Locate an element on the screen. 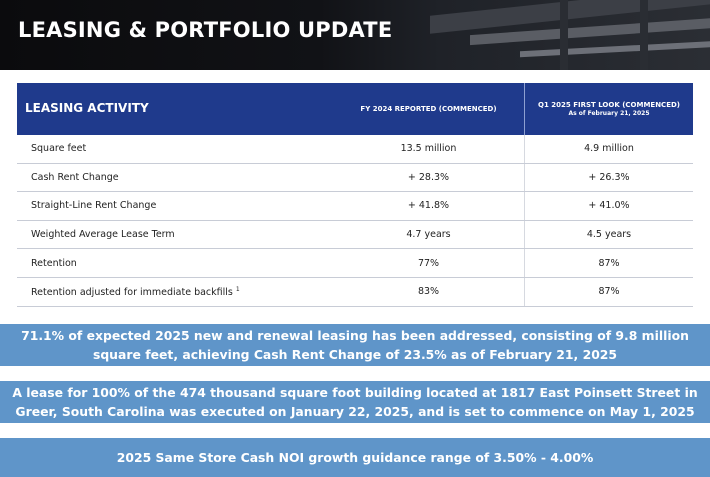  column-header-fy2024-title: FY 2024 REPORTED (COMMENCED) is located at coordinates (428, 109).